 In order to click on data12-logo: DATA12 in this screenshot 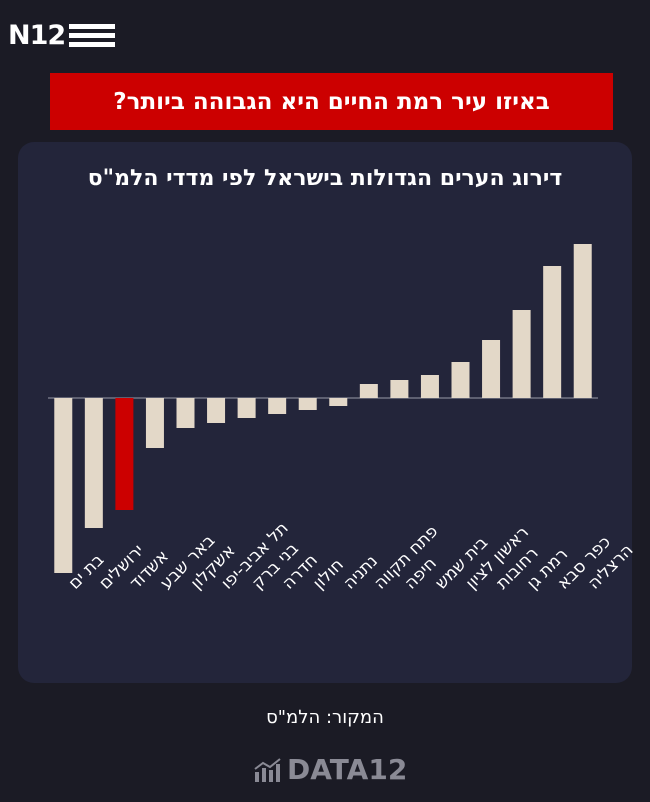, I will do `click(330, 770)`.